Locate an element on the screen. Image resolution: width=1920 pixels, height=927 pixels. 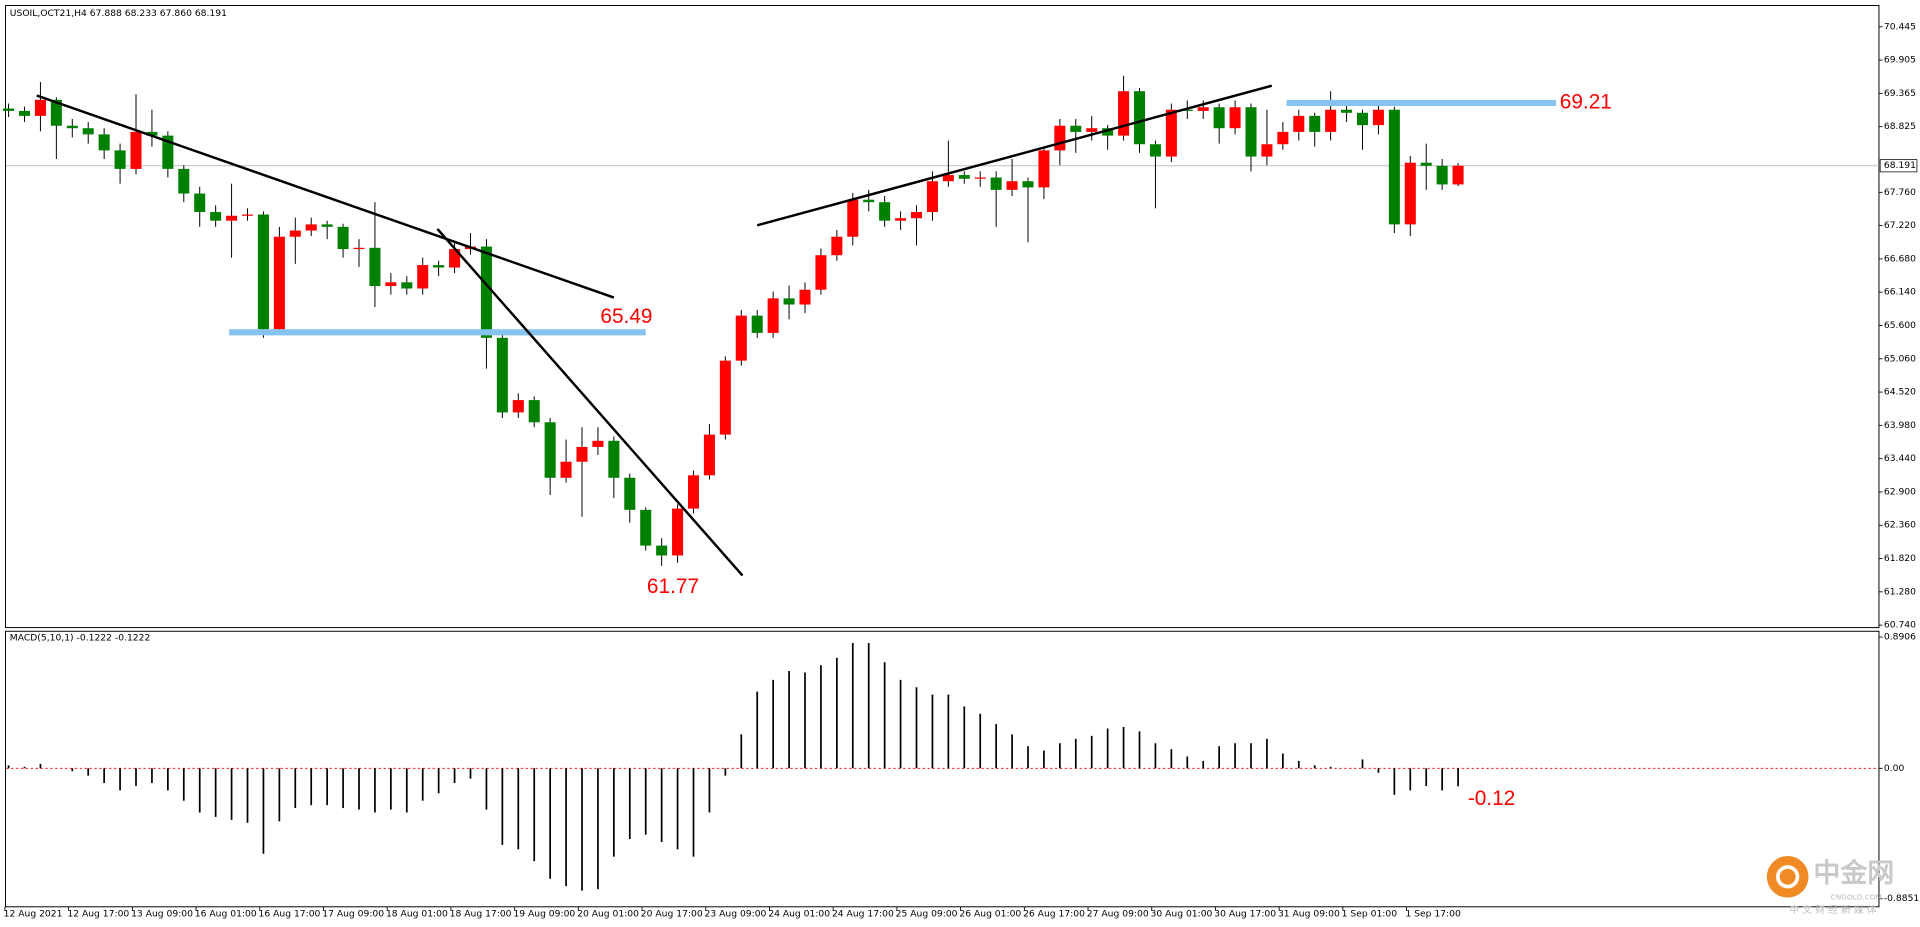
y-tick-label: 68.825 is located at coordinates (1900, 126).